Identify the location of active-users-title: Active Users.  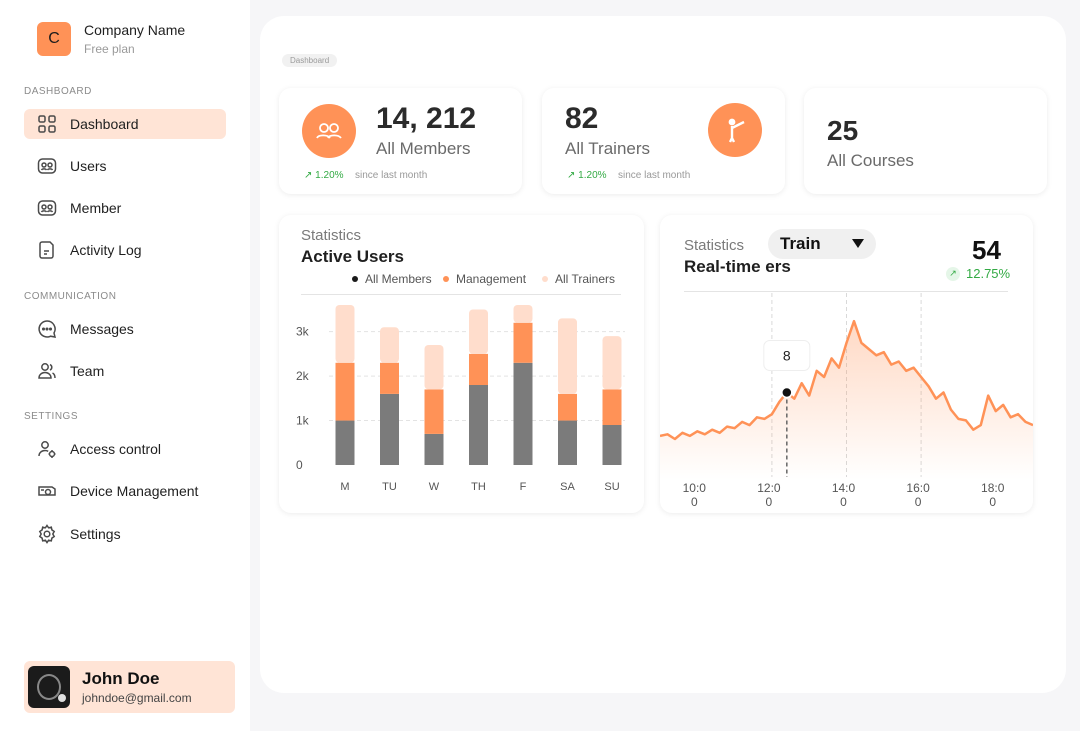
(353, 256).